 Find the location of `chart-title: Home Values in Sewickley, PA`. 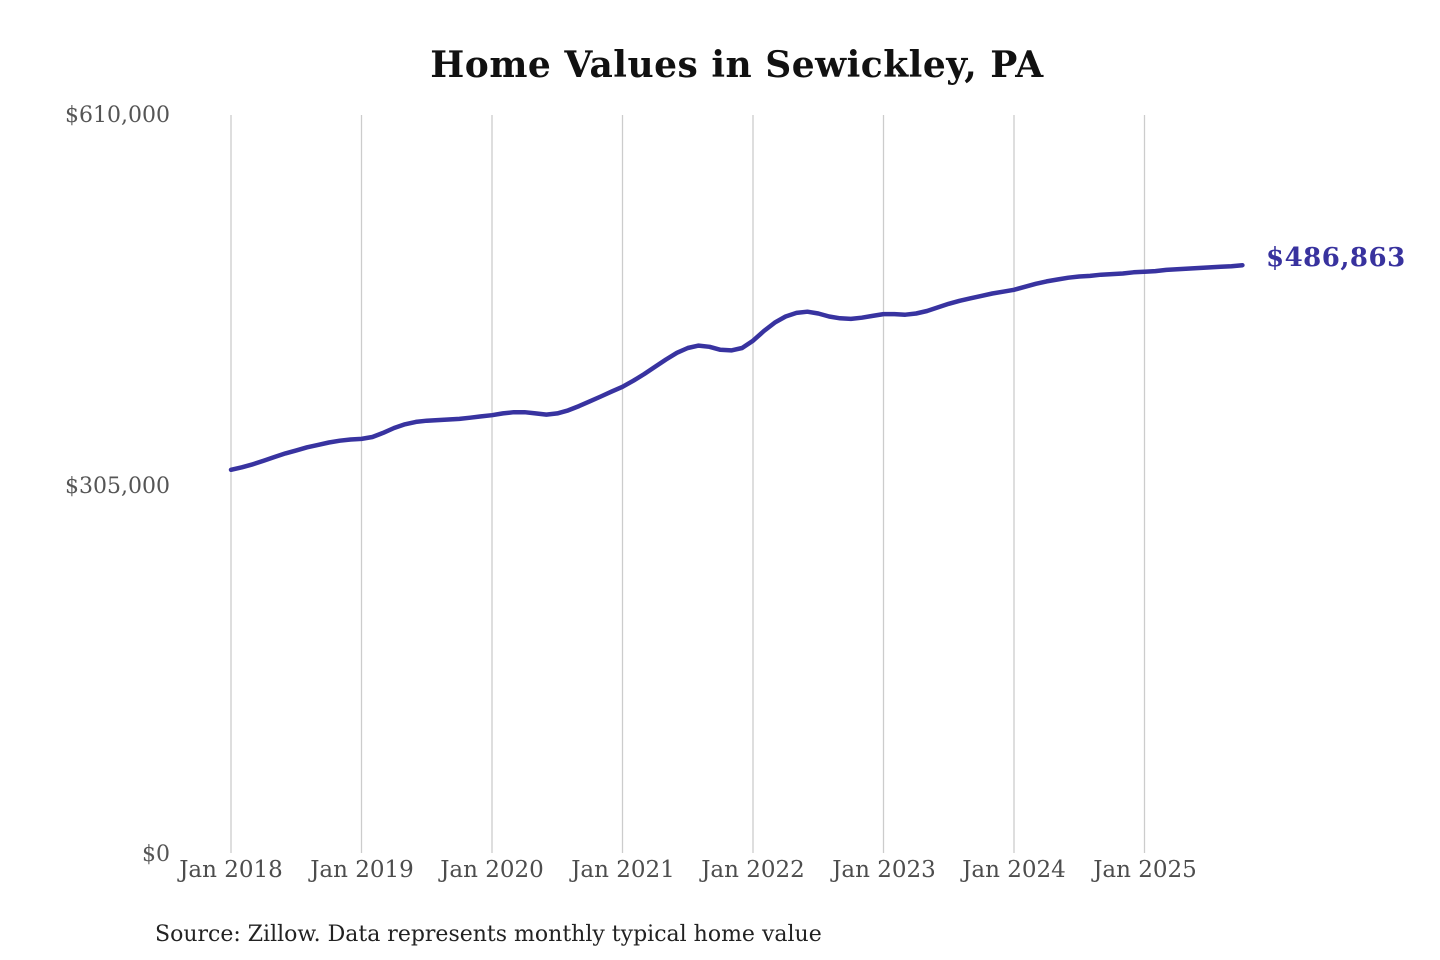

chart-title: Home Values in Sewickley, PA is located at coordinates (737, 65).